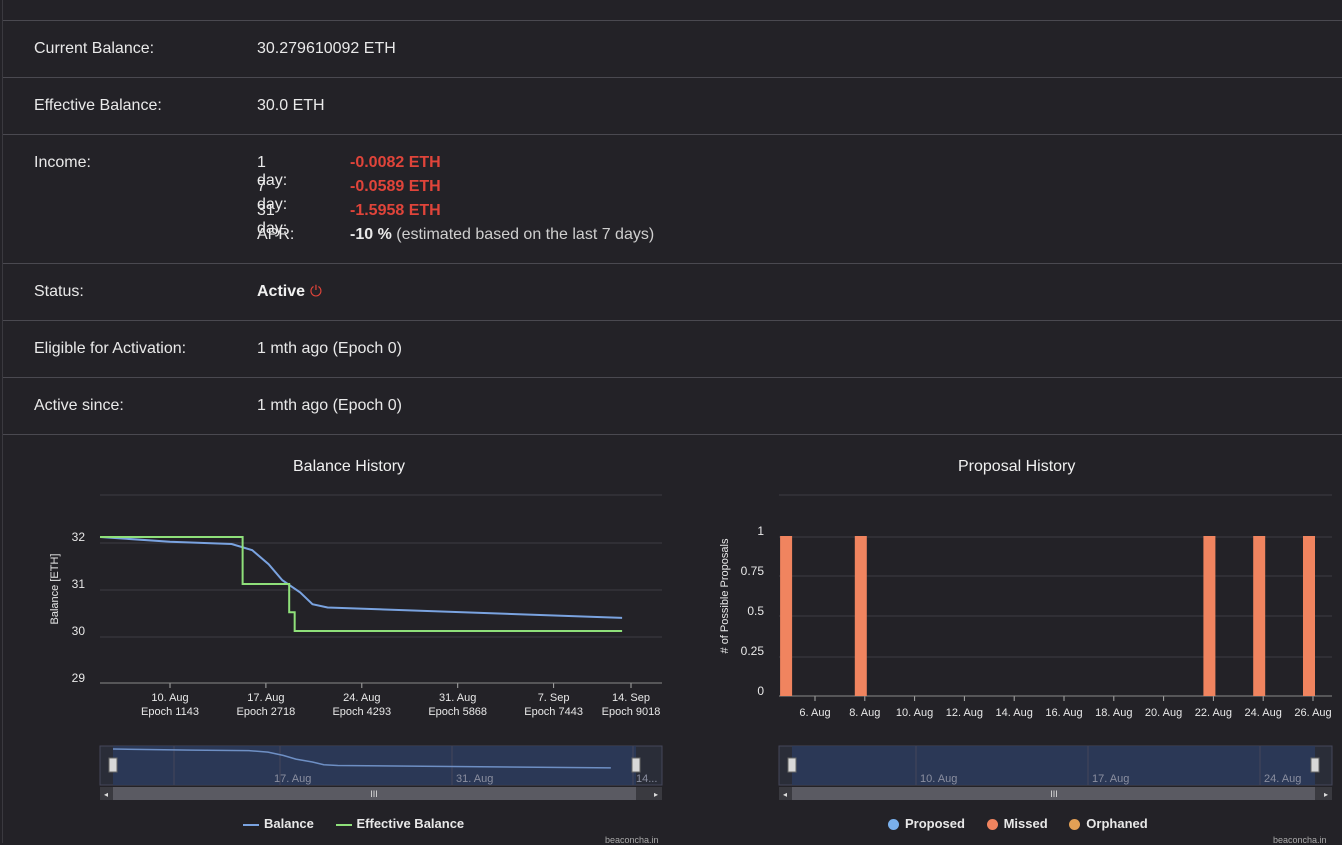 The image size is (1342, 845). Describe the element at coordinates (914, 713) in the screenshot. I see `x-tick-label: 10. Aug` at that location.